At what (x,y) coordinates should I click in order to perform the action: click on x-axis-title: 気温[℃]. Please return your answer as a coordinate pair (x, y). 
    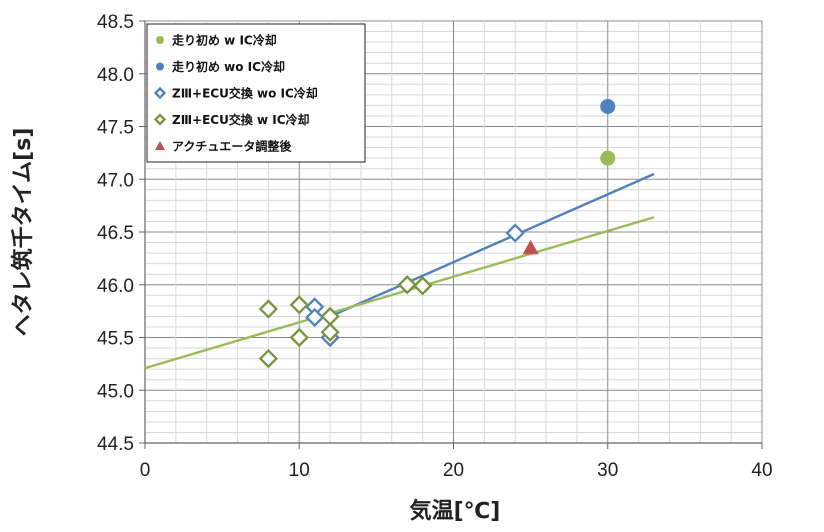
    Looking at the image, I should click on (455, 511).